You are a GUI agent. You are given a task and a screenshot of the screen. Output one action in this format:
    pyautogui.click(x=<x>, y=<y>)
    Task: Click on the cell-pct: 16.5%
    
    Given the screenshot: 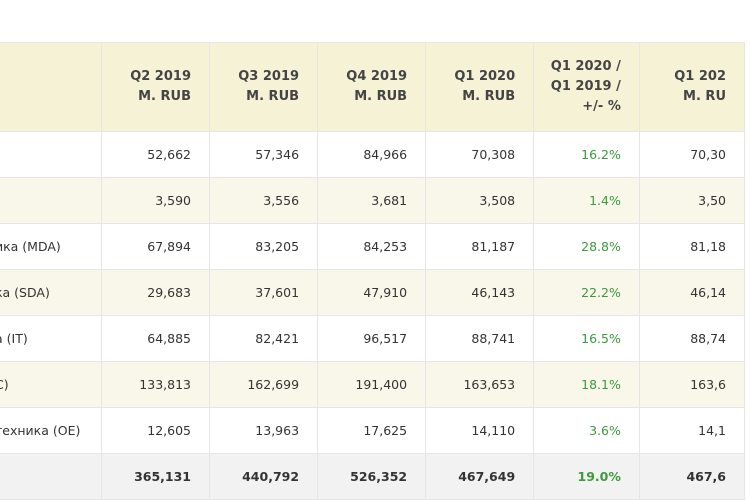 What is the action you would take?
    pyautogui.click(x=586, y=338)
    